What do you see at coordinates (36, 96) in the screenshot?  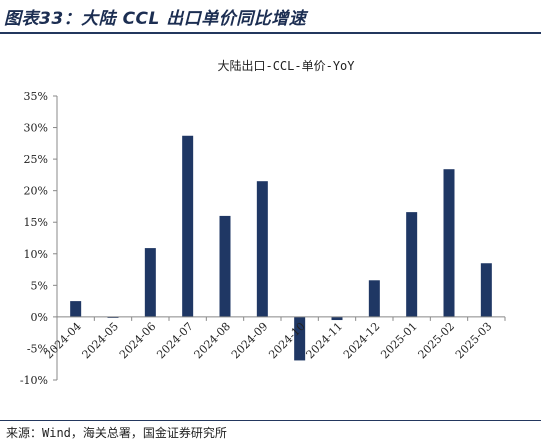 I see `y-tick-label: 35%` at bounding box center [36, 96].